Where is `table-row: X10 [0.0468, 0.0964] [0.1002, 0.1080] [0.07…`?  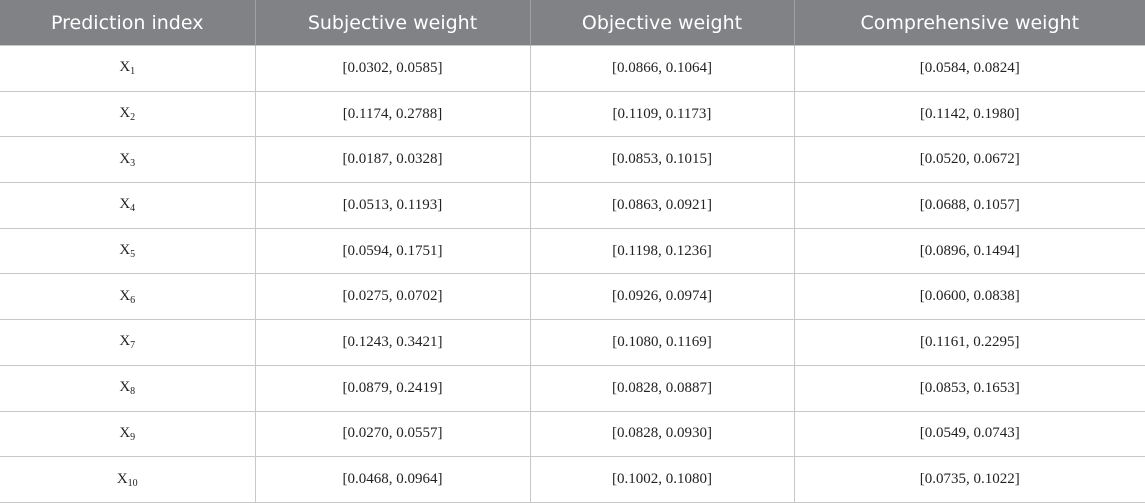
table-row: X10 [0.0468, 0.0964] [0.1002, 0.1080] [0.07… is located at coordinates (572, 479).